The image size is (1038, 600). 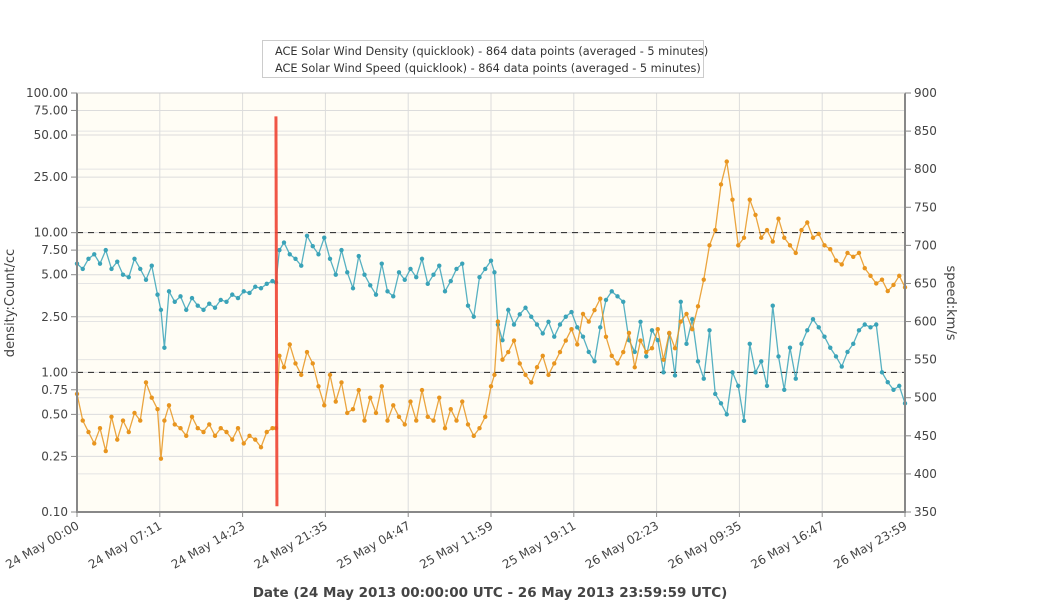 What do you see at coordinates (950, 303) in the screenshot?
I see `y-right-title: speed:km/s` at bounding box center [950, 303].